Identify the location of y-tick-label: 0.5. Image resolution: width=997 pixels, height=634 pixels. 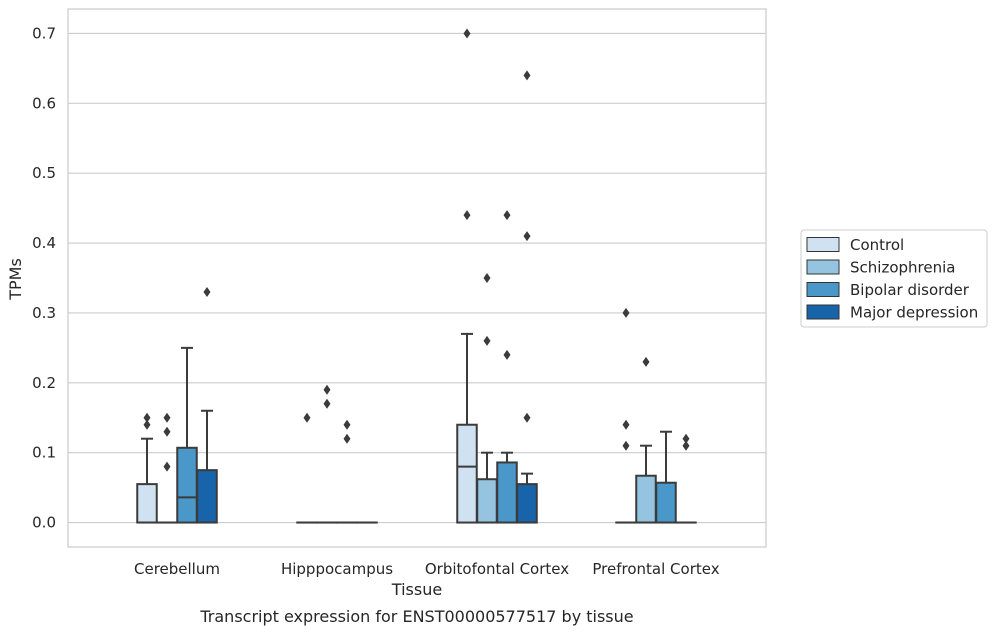
(44, 173).